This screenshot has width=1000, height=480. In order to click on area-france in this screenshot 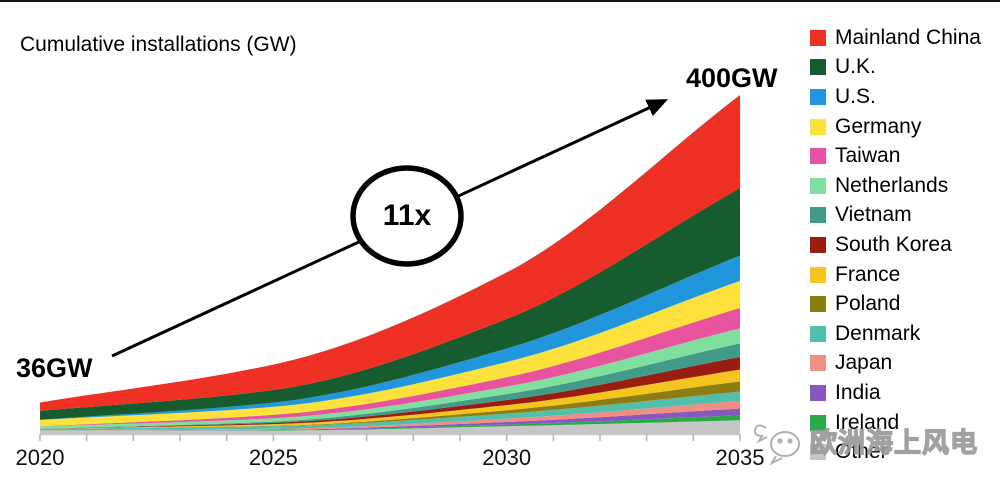, I will do `click(390, 399)`.